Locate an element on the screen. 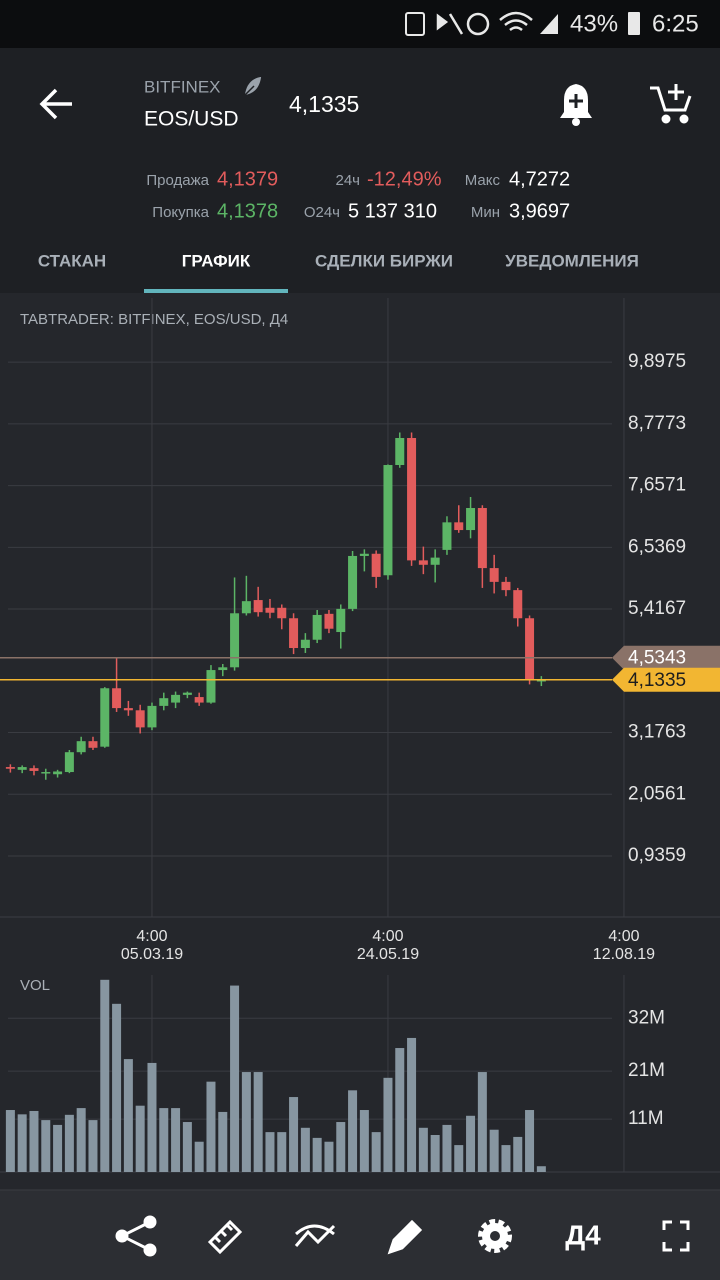 The width and height of the screenshot is (720, 1280). buy-label: Покупка is located at coordinates (180, 212).